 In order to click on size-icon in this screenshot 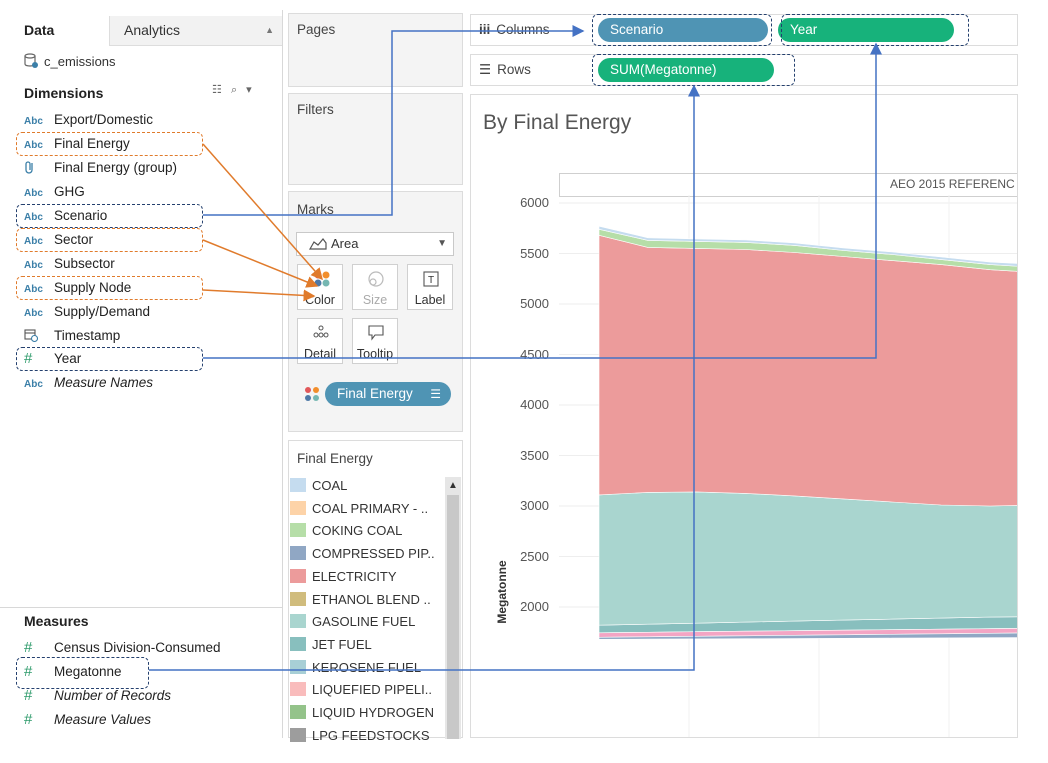, I will do `click(376, 279)`.